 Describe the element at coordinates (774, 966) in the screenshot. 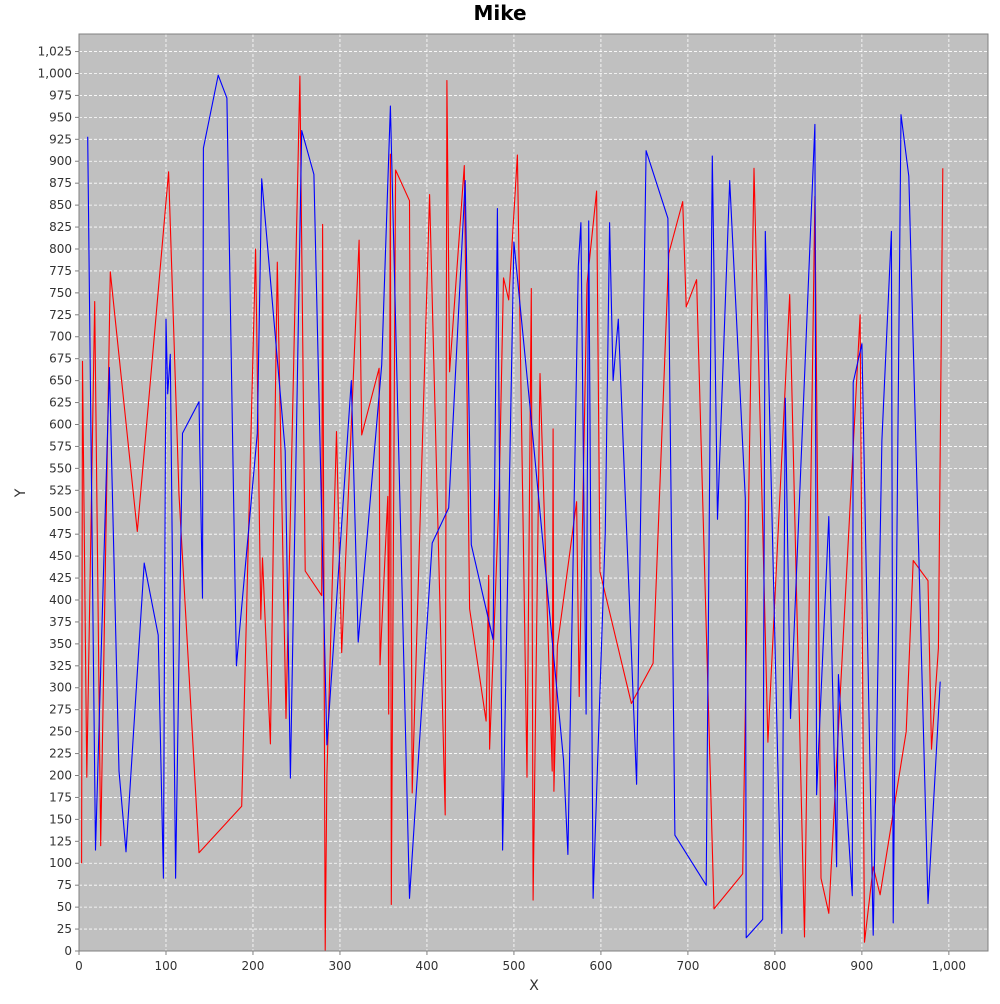

I see `x-tick-label: 800` at that location.